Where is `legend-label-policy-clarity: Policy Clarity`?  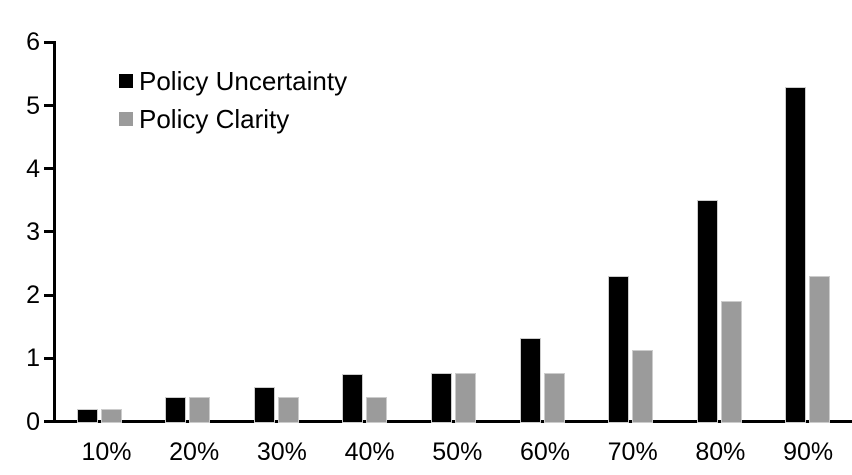 legend-label-policy-clarity: Policy Clarity is located at coordinates (214, 119).